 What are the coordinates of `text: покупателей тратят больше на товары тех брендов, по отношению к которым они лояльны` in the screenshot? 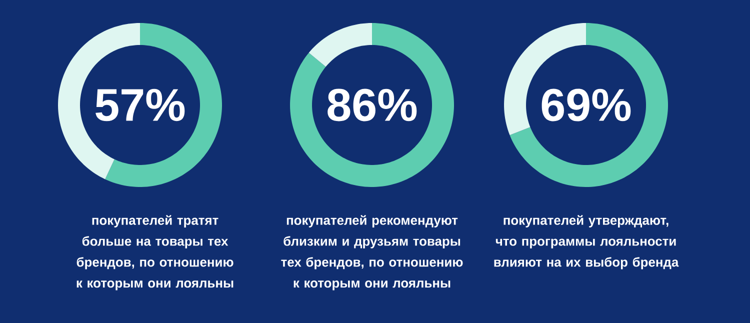 It's located at (155, 252).